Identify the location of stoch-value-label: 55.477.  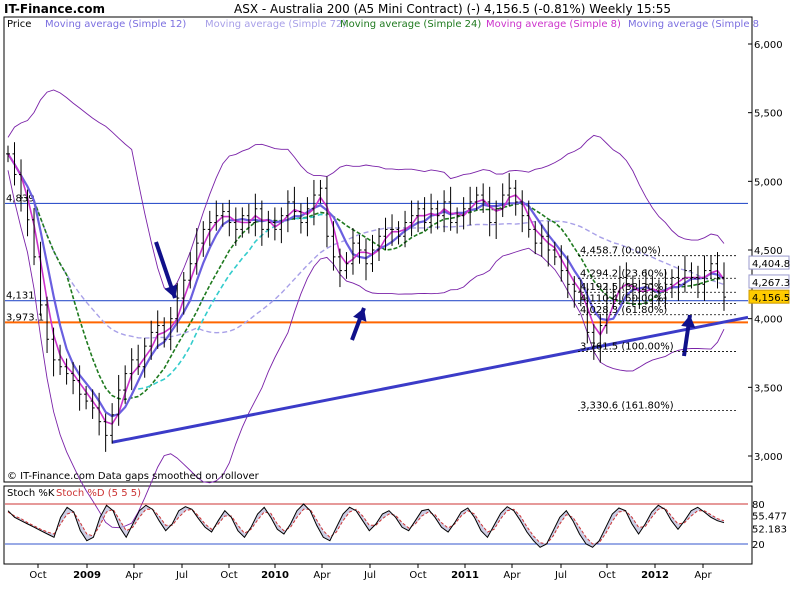
(769, 516).